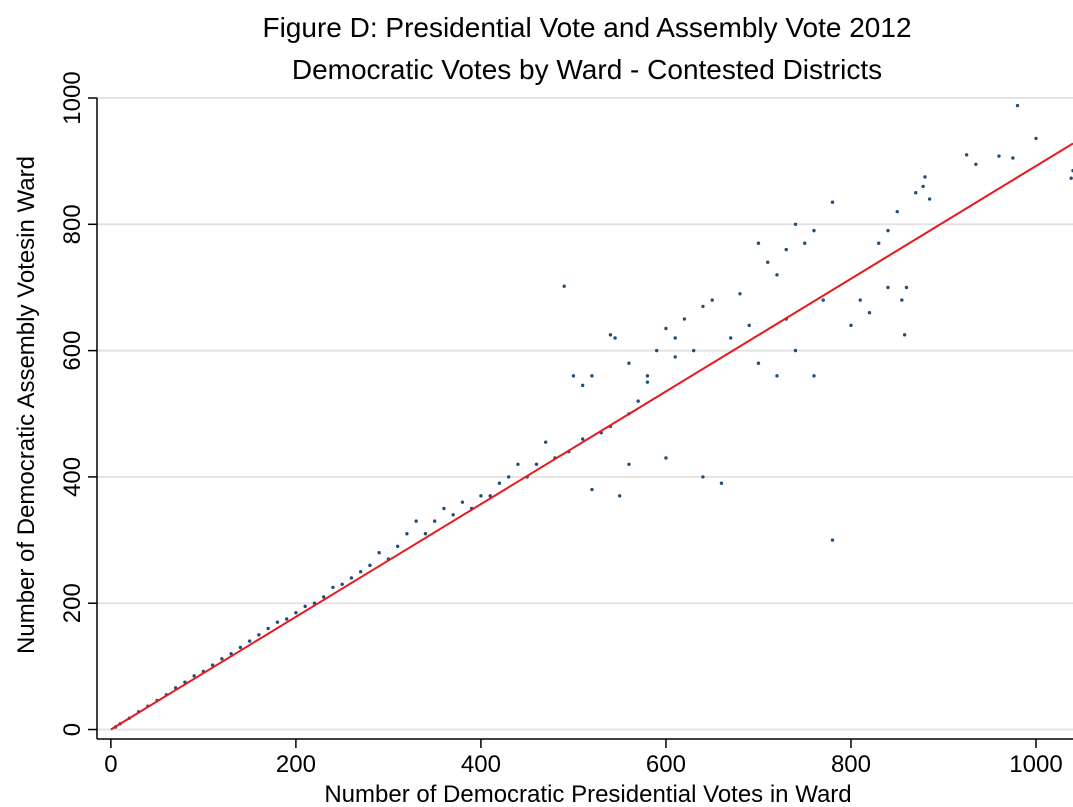 This screenshot has height=807, width=1073. What do you see at coordinates (296, 764) in the screenshot?
I see `x-tick-label-200: 200` at bounding box center [296, 764].